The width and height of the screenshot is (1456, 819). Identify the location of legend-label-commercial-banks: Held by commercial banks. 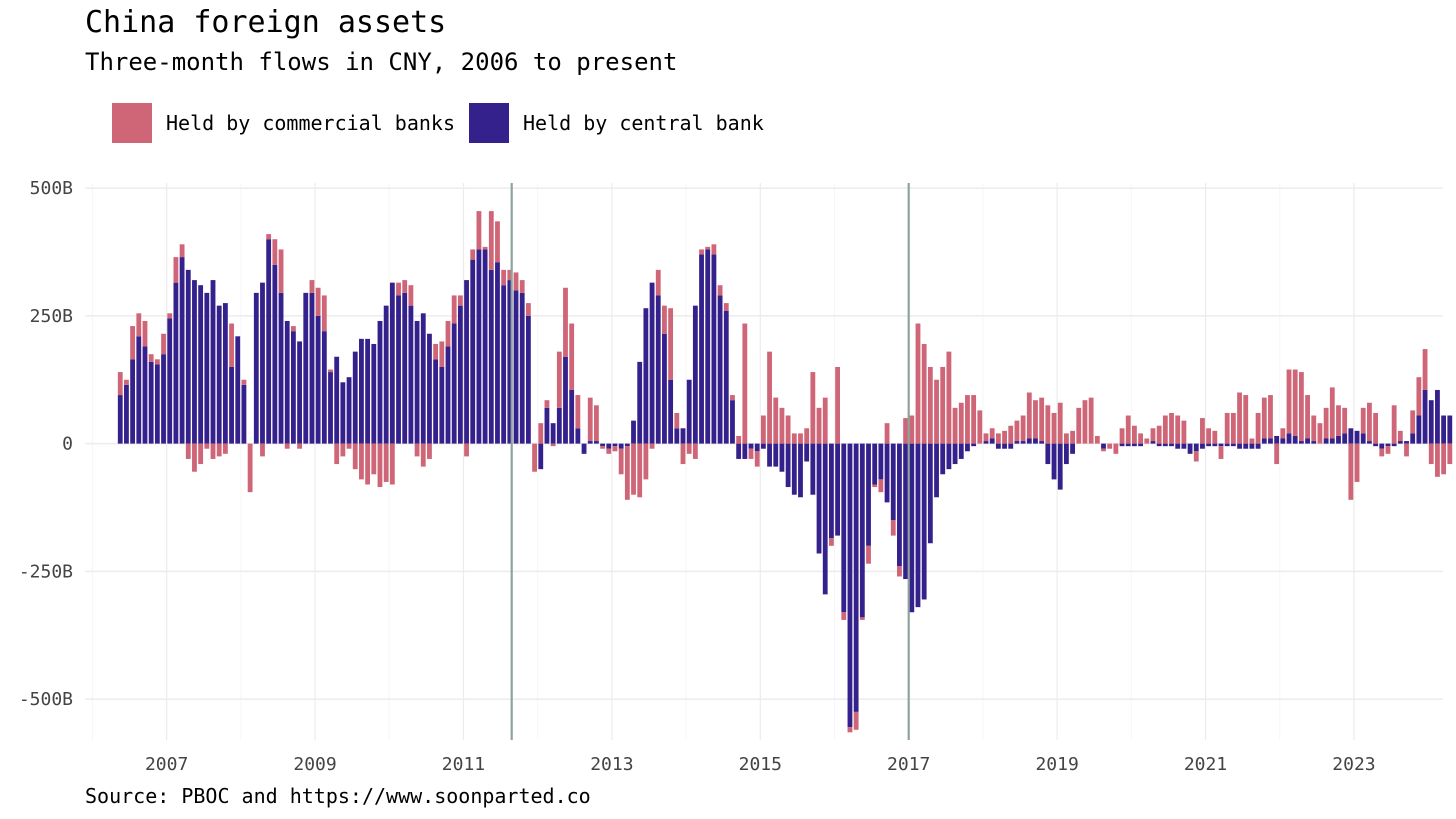
(310, 123).